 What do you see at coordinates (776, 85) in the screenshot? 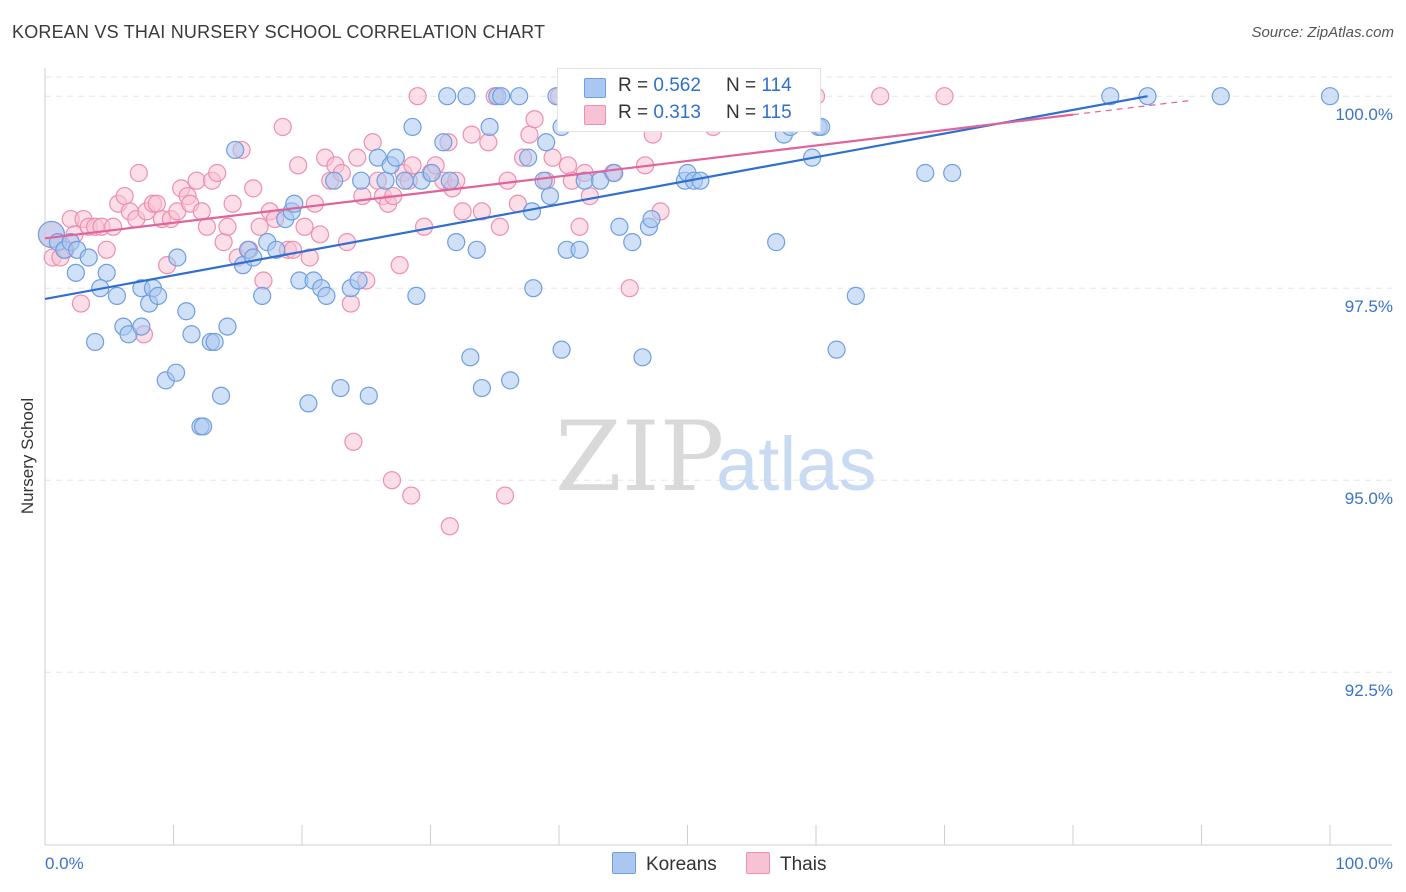
I see `legend-n-value-koreans: 114` at bounding box center [776, 85].